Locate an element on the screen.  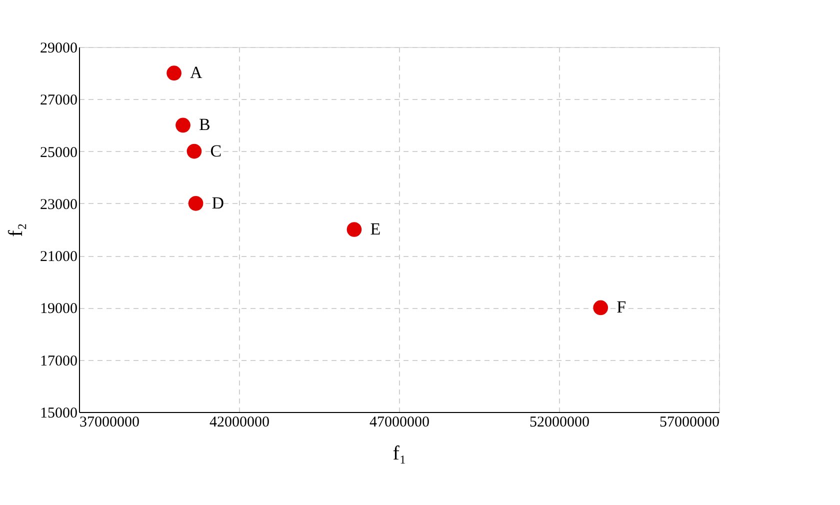
x-tick-label: 37000000 is located at coordinates (110, 422).